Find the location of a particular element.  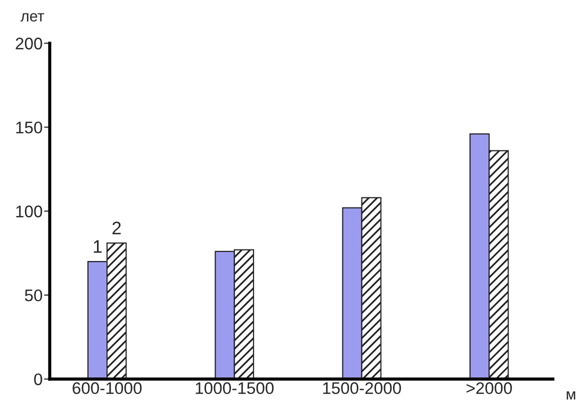

y-axis-title: лет is located at coordinates (32, 17).